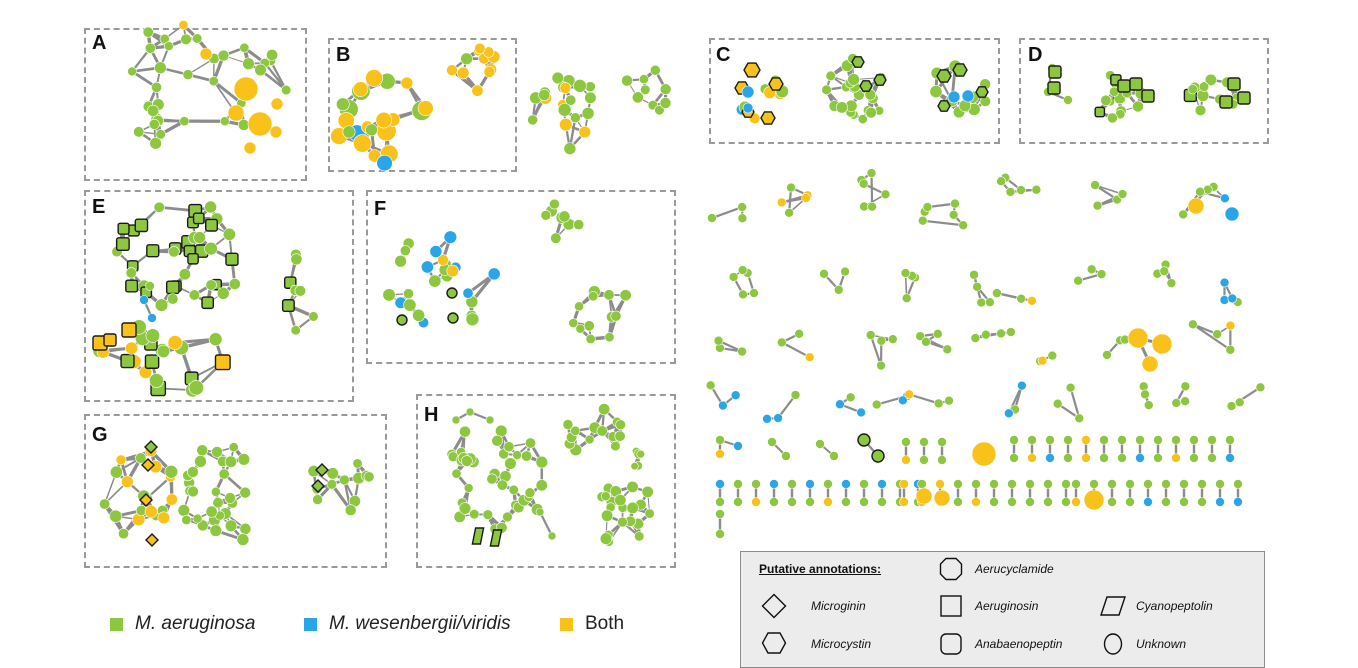 This screenshot has height=668, width=1358. What do you see at coordinates (453, 318) in the screenshot?
I see `unknown-annotated-node` at bounding box center [453, 318].